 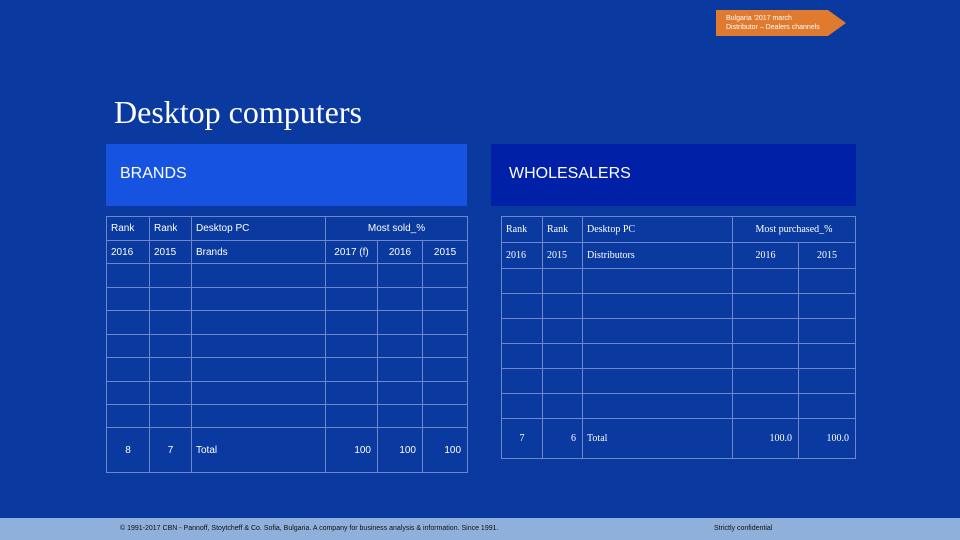 What do you see at coordinates (765, 438) in the screenshot?
I see `wh-total-2016: 100.0` at bounding box center [765, 438].